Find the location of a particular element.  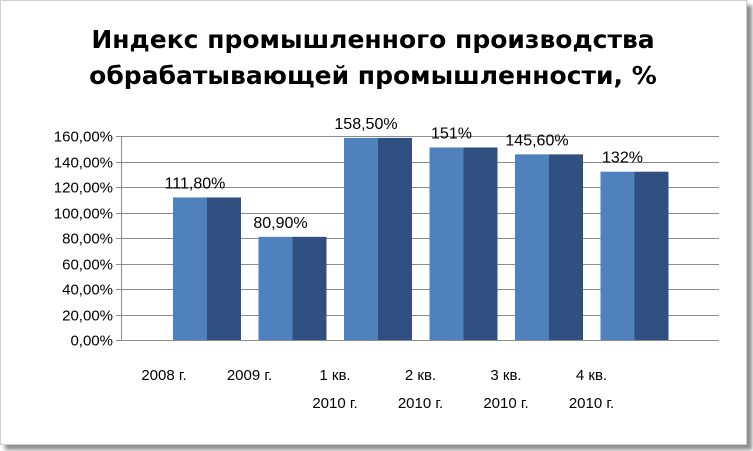

y-tick-label: 120,00% is located at coordinates (83, 188).